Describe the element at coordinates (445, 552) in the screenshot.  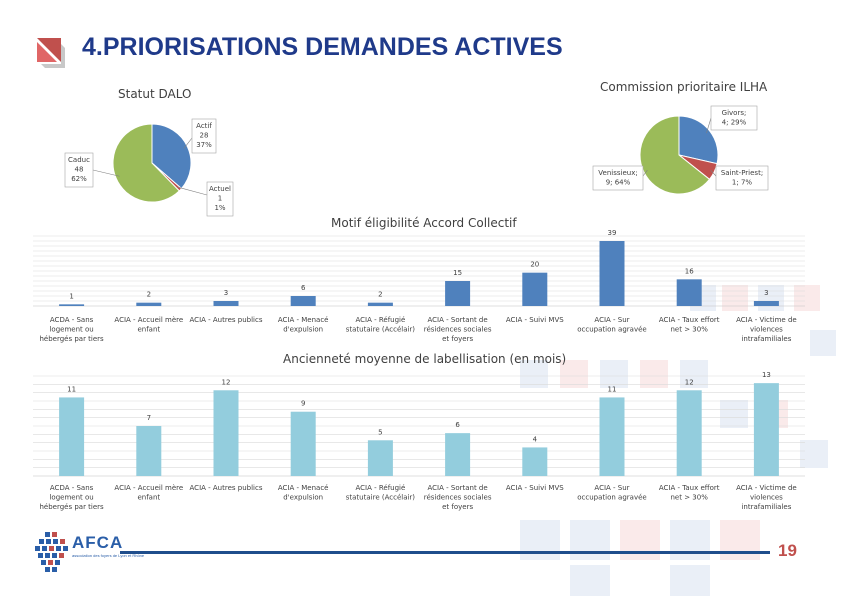
I see `footer-divider` at that location.